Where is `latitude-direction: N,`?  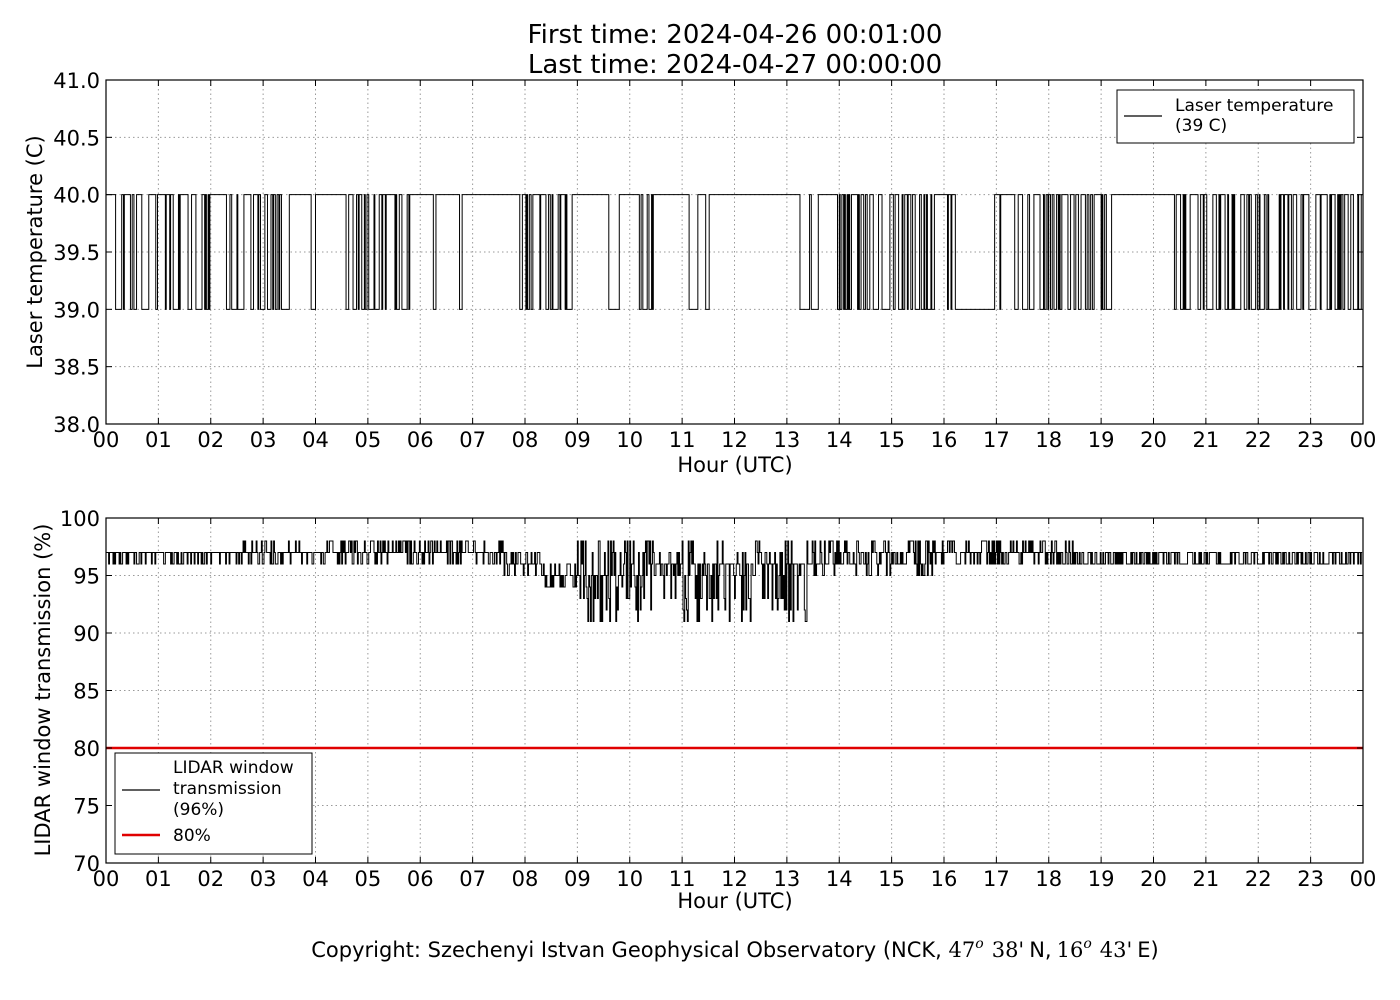
latitude-direction: N, is located at coordinates (1040, 950).